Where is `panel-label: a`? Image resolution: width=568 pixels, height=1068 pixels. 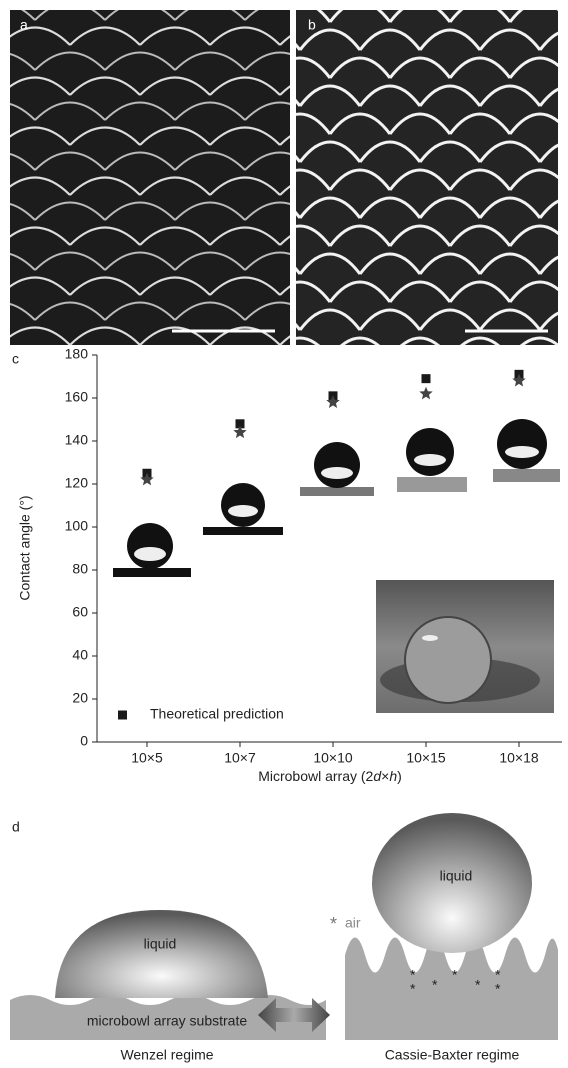
panel-label: a is located at coordinates (24, 25).